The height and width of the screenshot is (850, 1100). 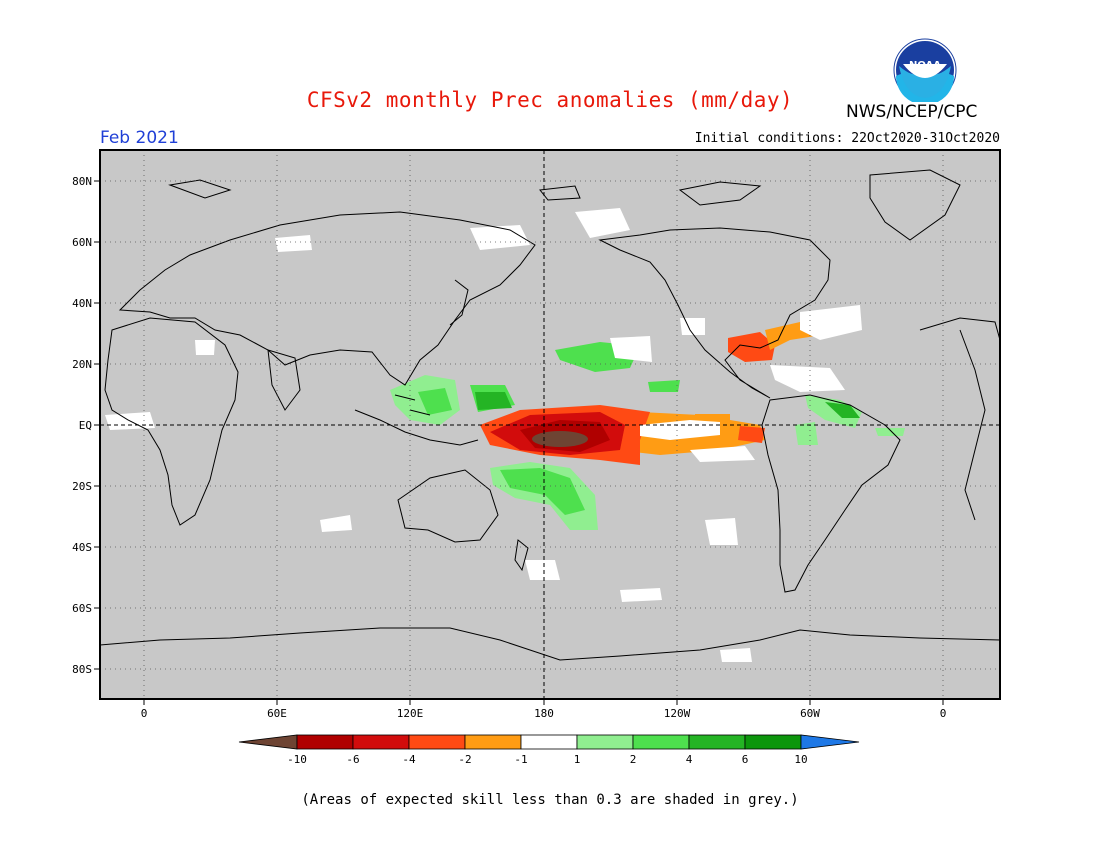 What do you see at coordinates (631, 349) in the screenshot?
I see `north-pacific-white` at bounding box center [631, 349].